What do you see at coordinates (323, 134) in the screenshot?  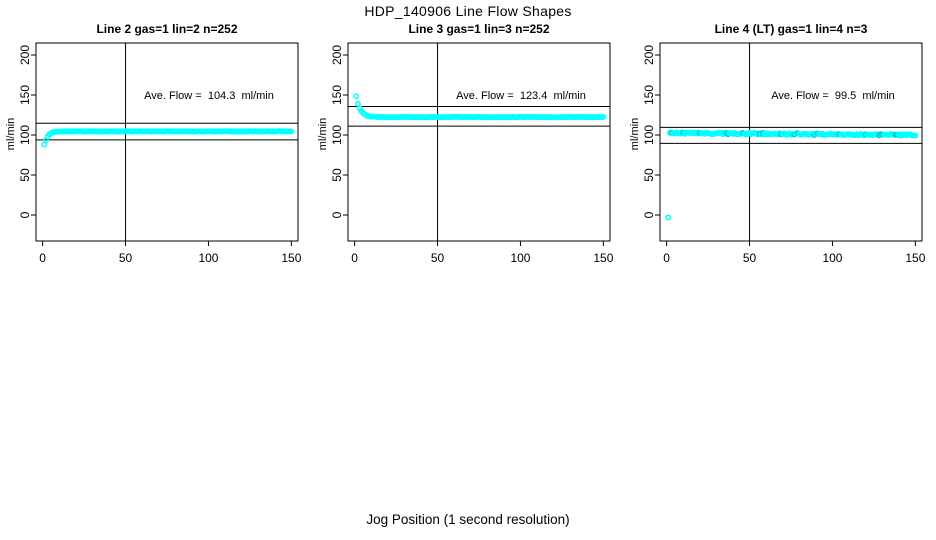 I see `panel-line3-y-axis-label: ml/min` at bounding box center [323, 134].